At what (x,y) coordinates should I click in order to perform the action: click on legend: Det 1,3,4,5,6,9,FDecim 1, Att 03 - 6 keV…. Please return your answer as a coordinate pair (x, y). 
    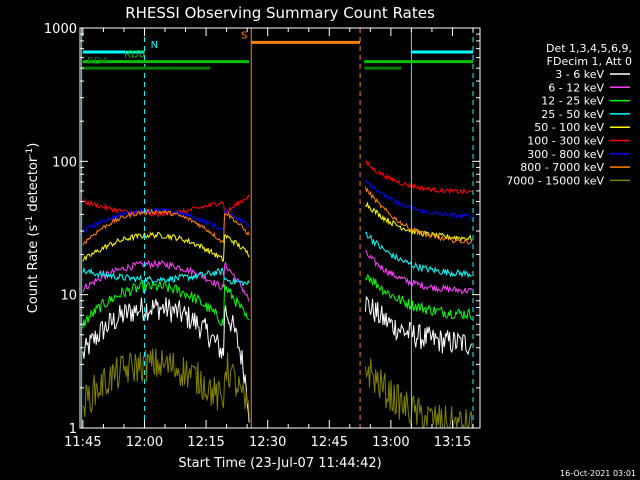
    Looking at the image, I should click on (569, 114).